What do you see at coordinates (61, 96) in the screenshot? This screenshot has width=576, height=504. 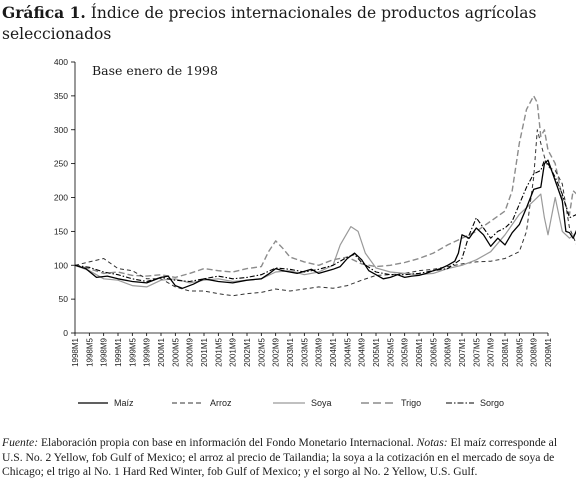 I see `y-tick-label: 350` at bounding box center [61, 96].